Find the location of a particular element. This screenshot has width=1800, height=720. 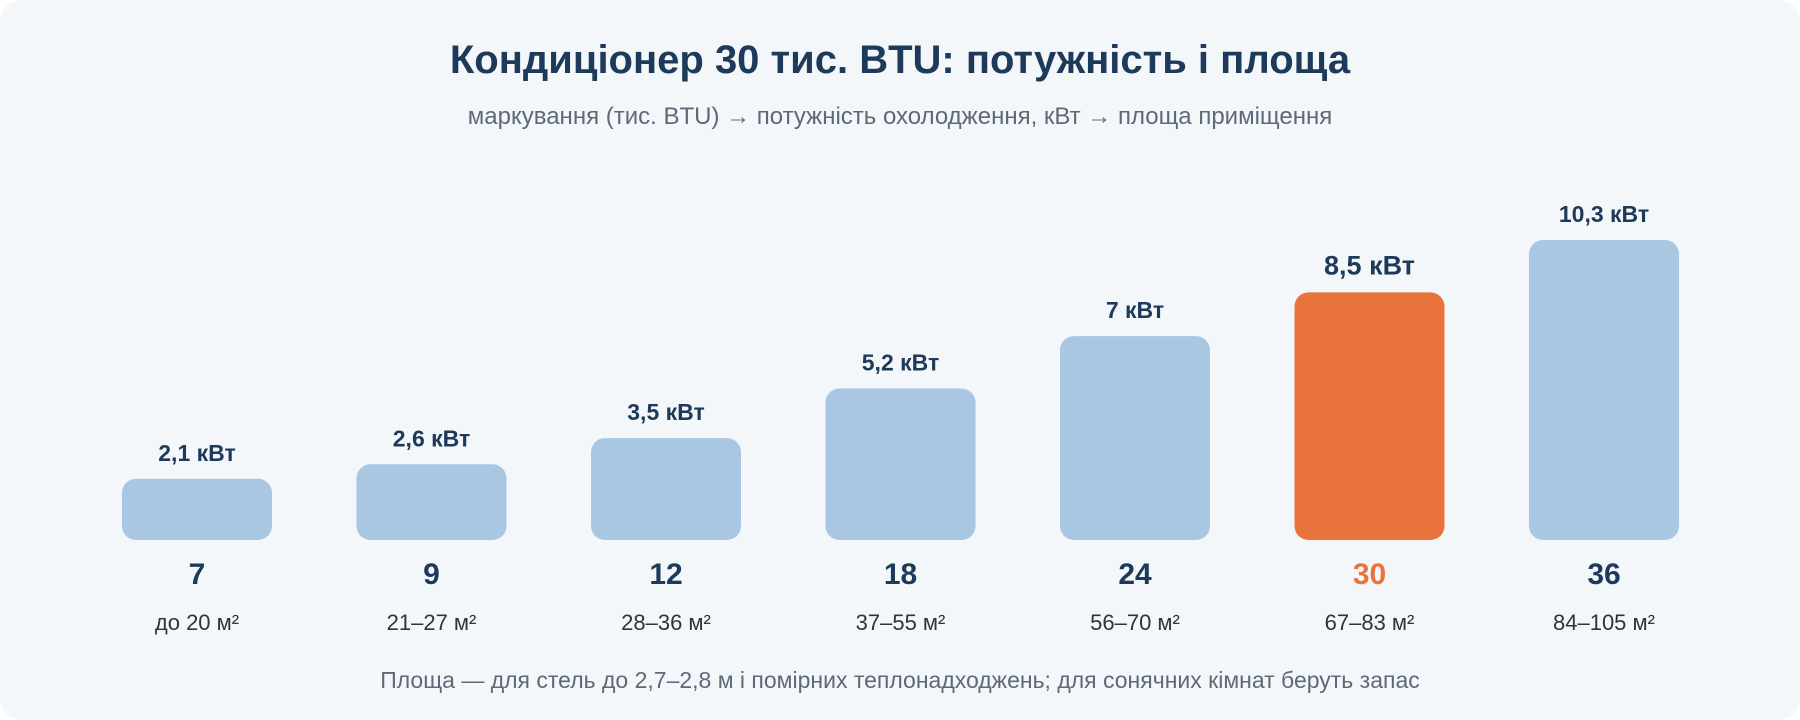

category-label: 36 is located at coordinates (1603, 574).